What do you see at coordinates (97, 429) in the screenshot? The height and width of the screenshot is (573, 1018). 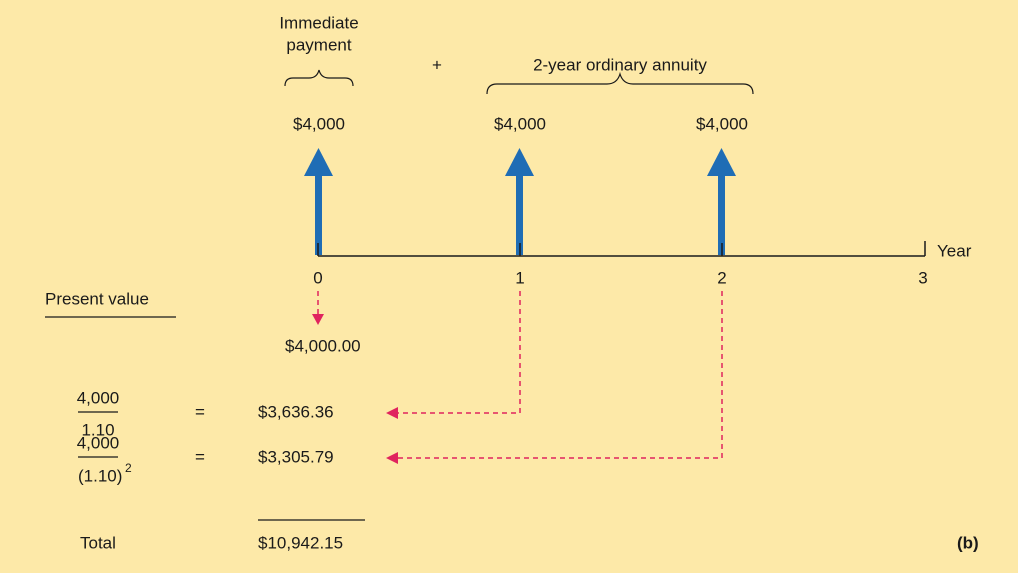 I see `denominator: 1.10` at bounding box center [97, 429].